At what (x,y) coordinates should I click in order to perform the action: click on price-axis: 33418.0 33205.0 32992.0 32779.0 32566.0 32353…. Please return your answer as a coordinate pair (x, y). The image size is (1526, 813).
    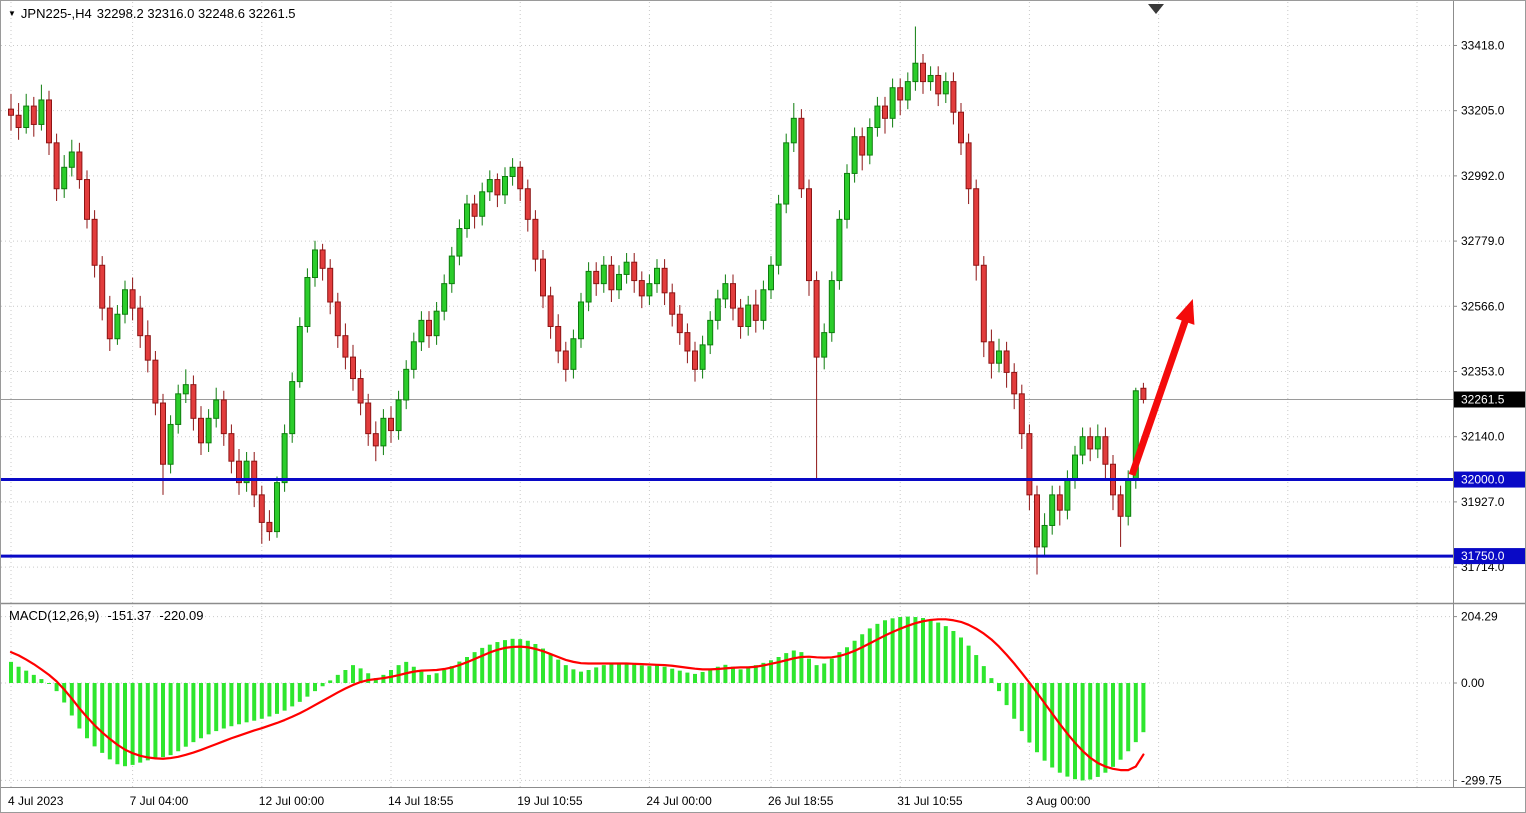
    Looking at the image, I should click on (1489, 412).